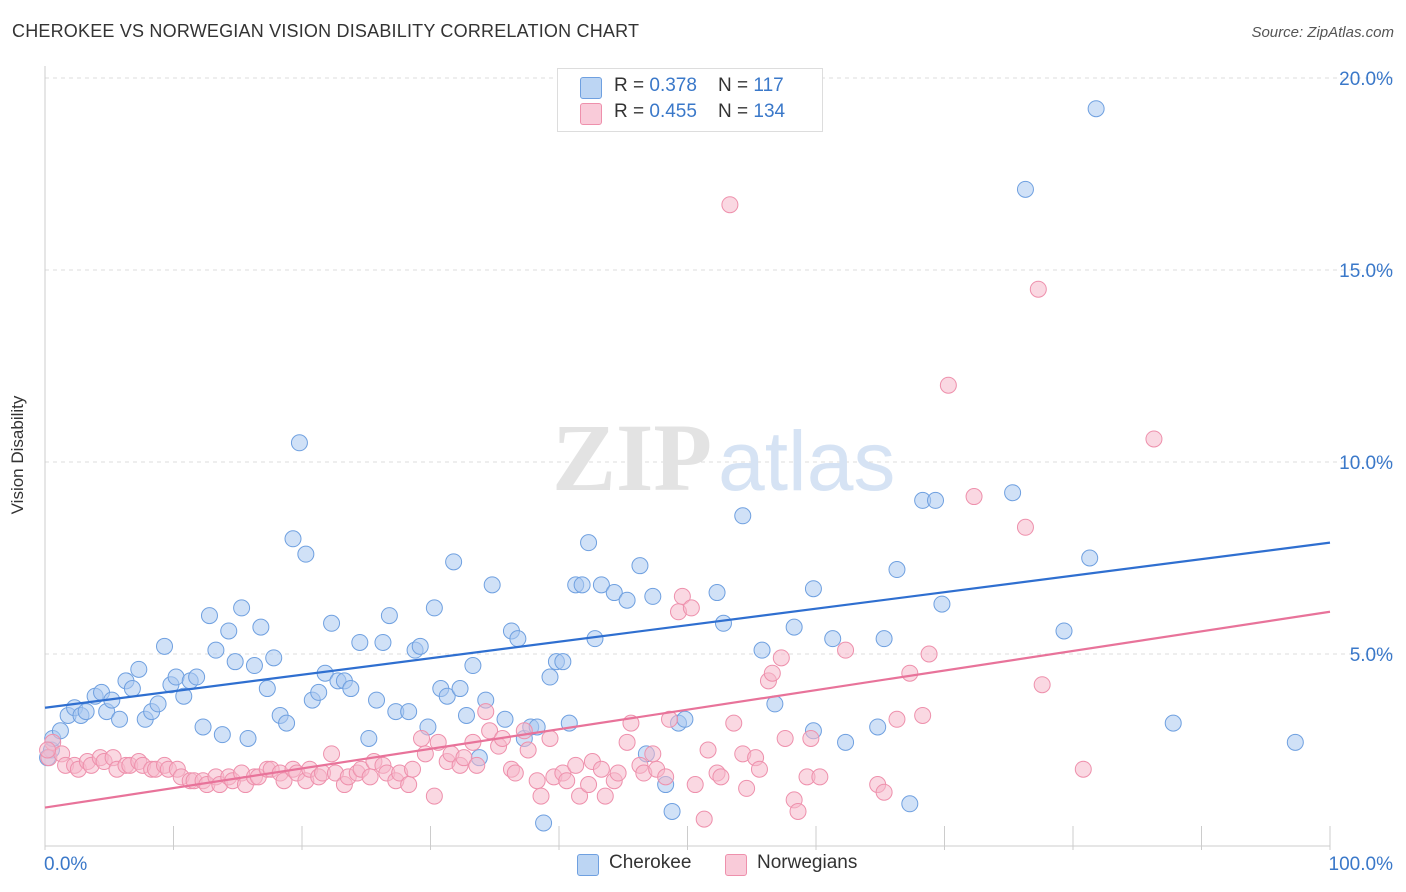  What do you see at coordinates (673, 111) in the screenshot?
I see `legend-r-value: 0.455` at bounding box center [673, 111].